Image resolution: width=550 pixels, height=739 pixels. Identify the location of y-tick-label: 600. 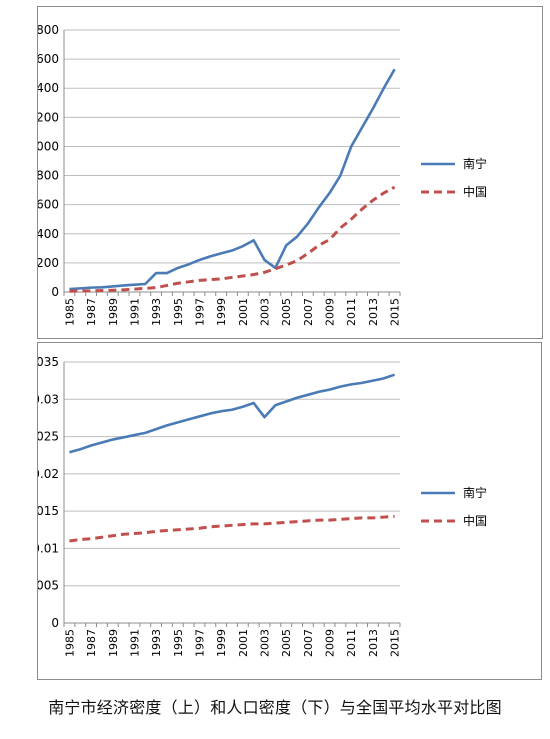
(48, 205).